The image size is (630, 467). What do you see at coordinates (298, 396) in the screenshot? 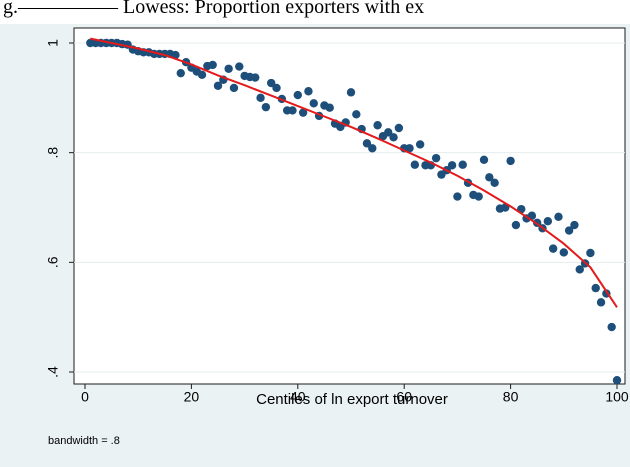
I see `x-tick-label: 40` at bounding box center [298, 396].